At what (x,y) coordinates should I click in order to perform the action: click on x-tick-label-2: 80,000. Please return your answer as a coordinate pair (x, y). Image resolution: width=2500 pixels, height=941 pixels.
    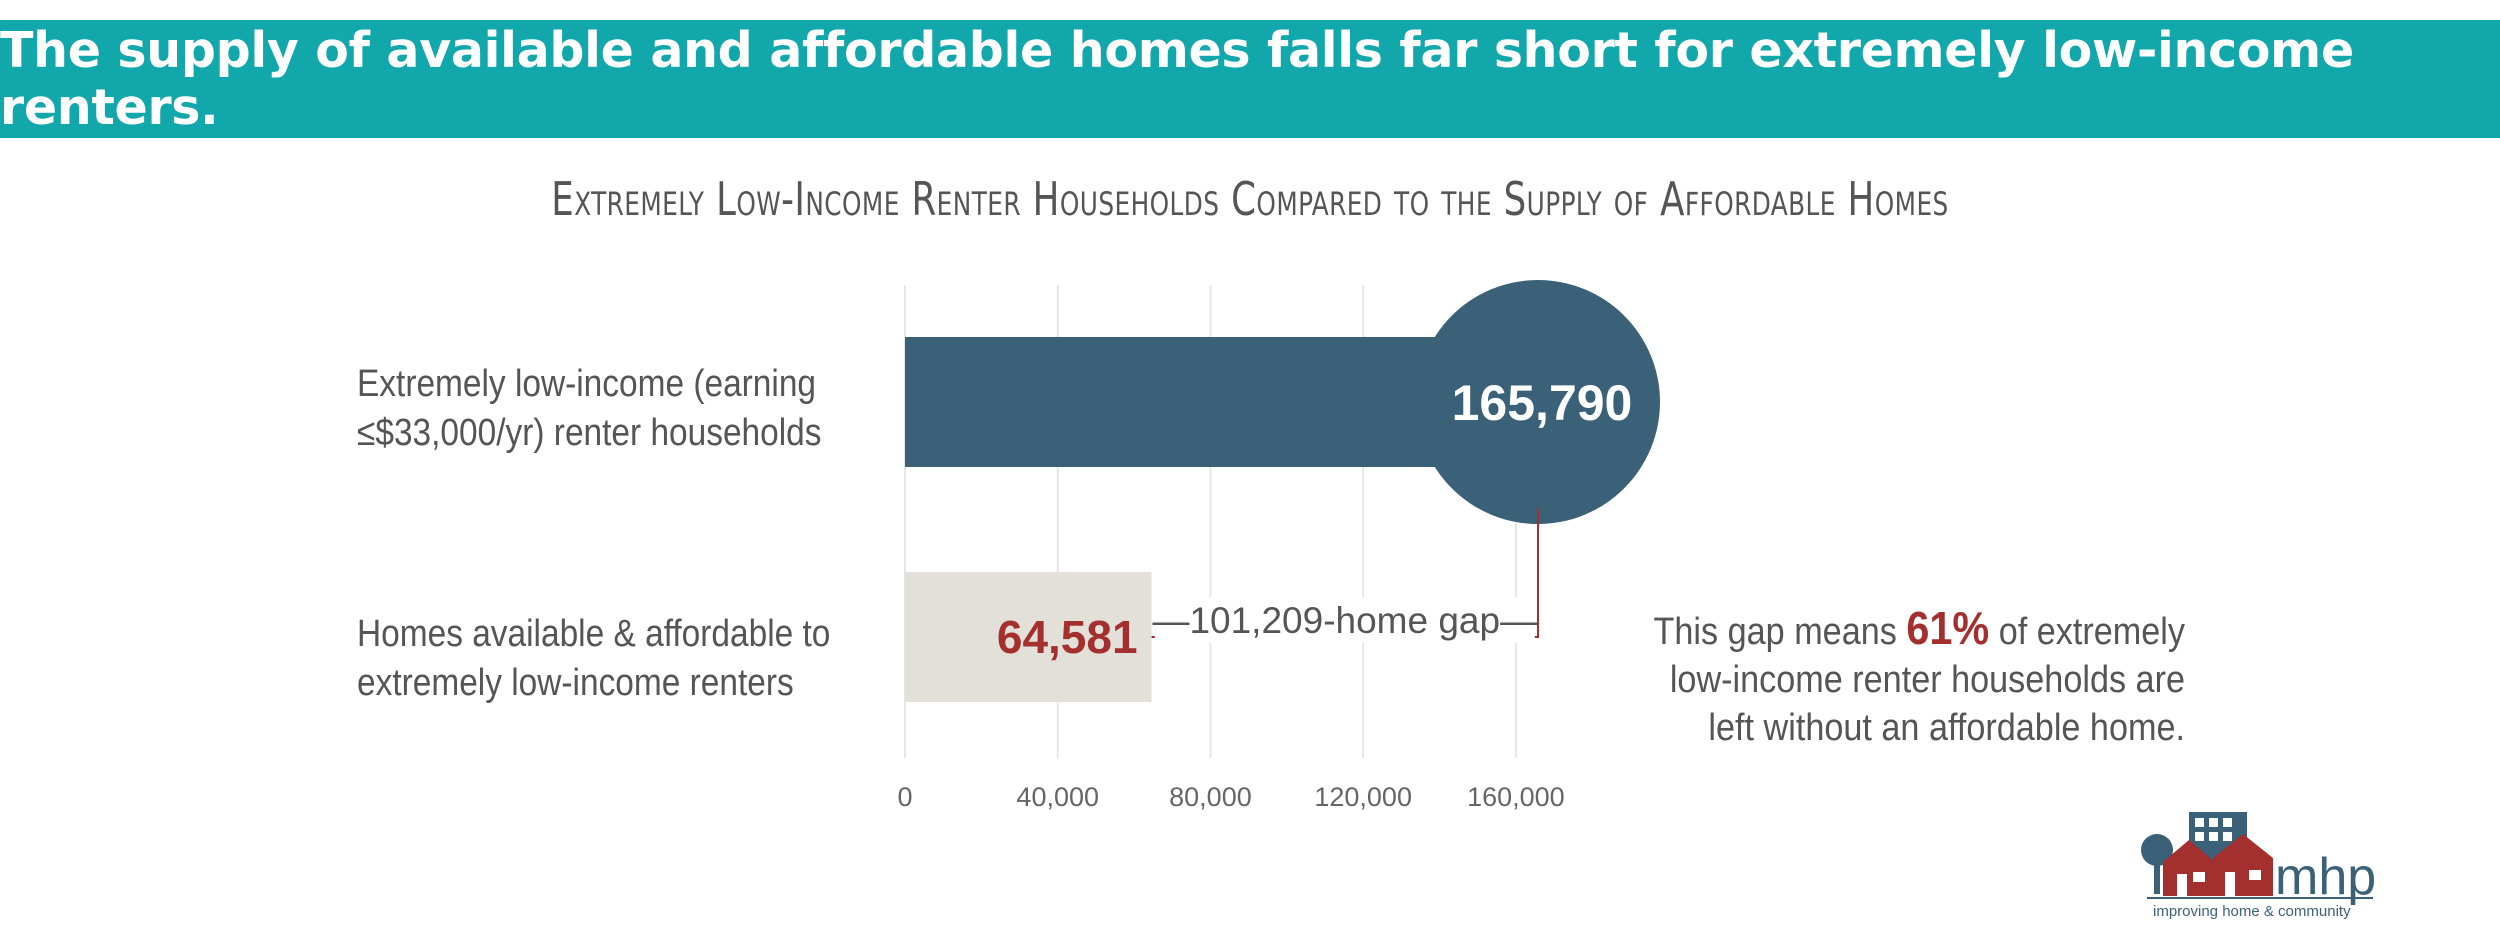
    Looking at the image, I should click on (1210, 797).